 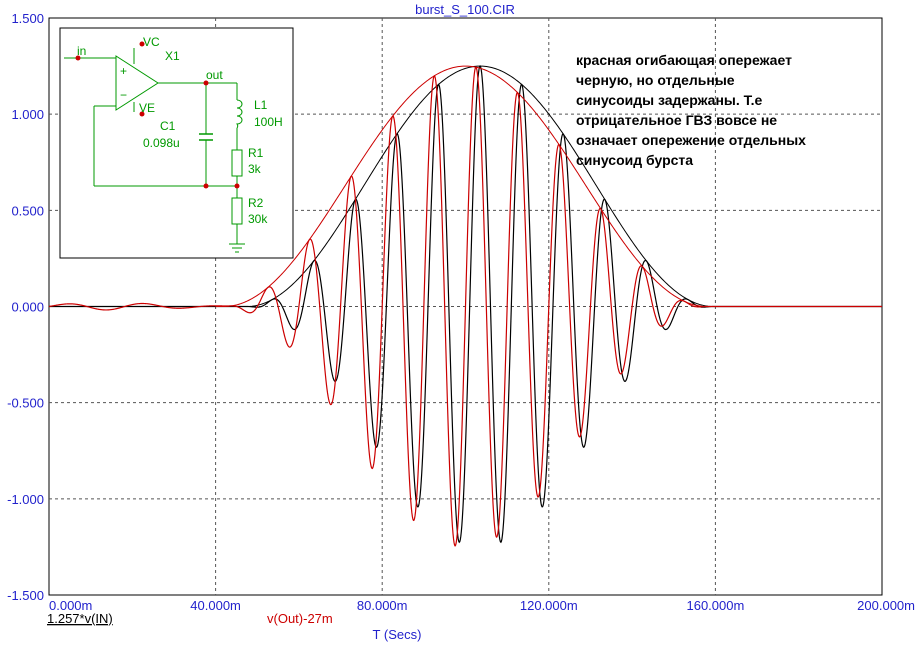 What do you see at coordinates (256, 203) in the screenshot?
I see `label-r2: R2` at bounding box center [256, 203].